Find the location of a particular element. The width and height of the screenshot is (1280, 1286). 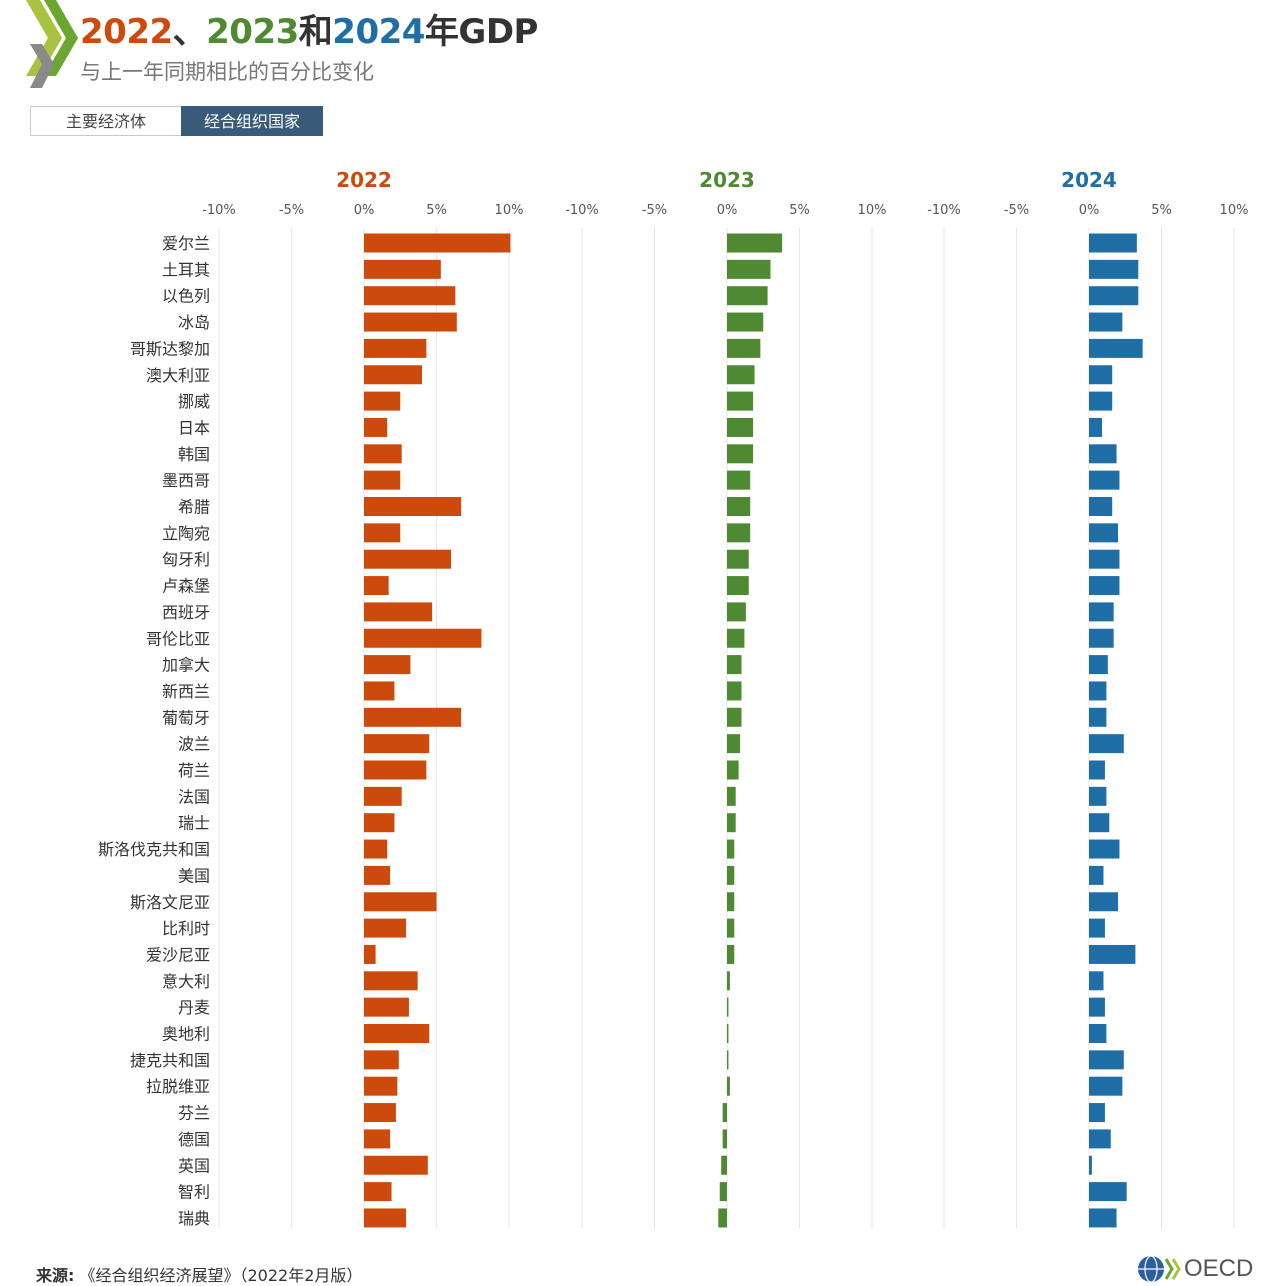

category-label: 瑞士 is located at coordinates (194, 823).